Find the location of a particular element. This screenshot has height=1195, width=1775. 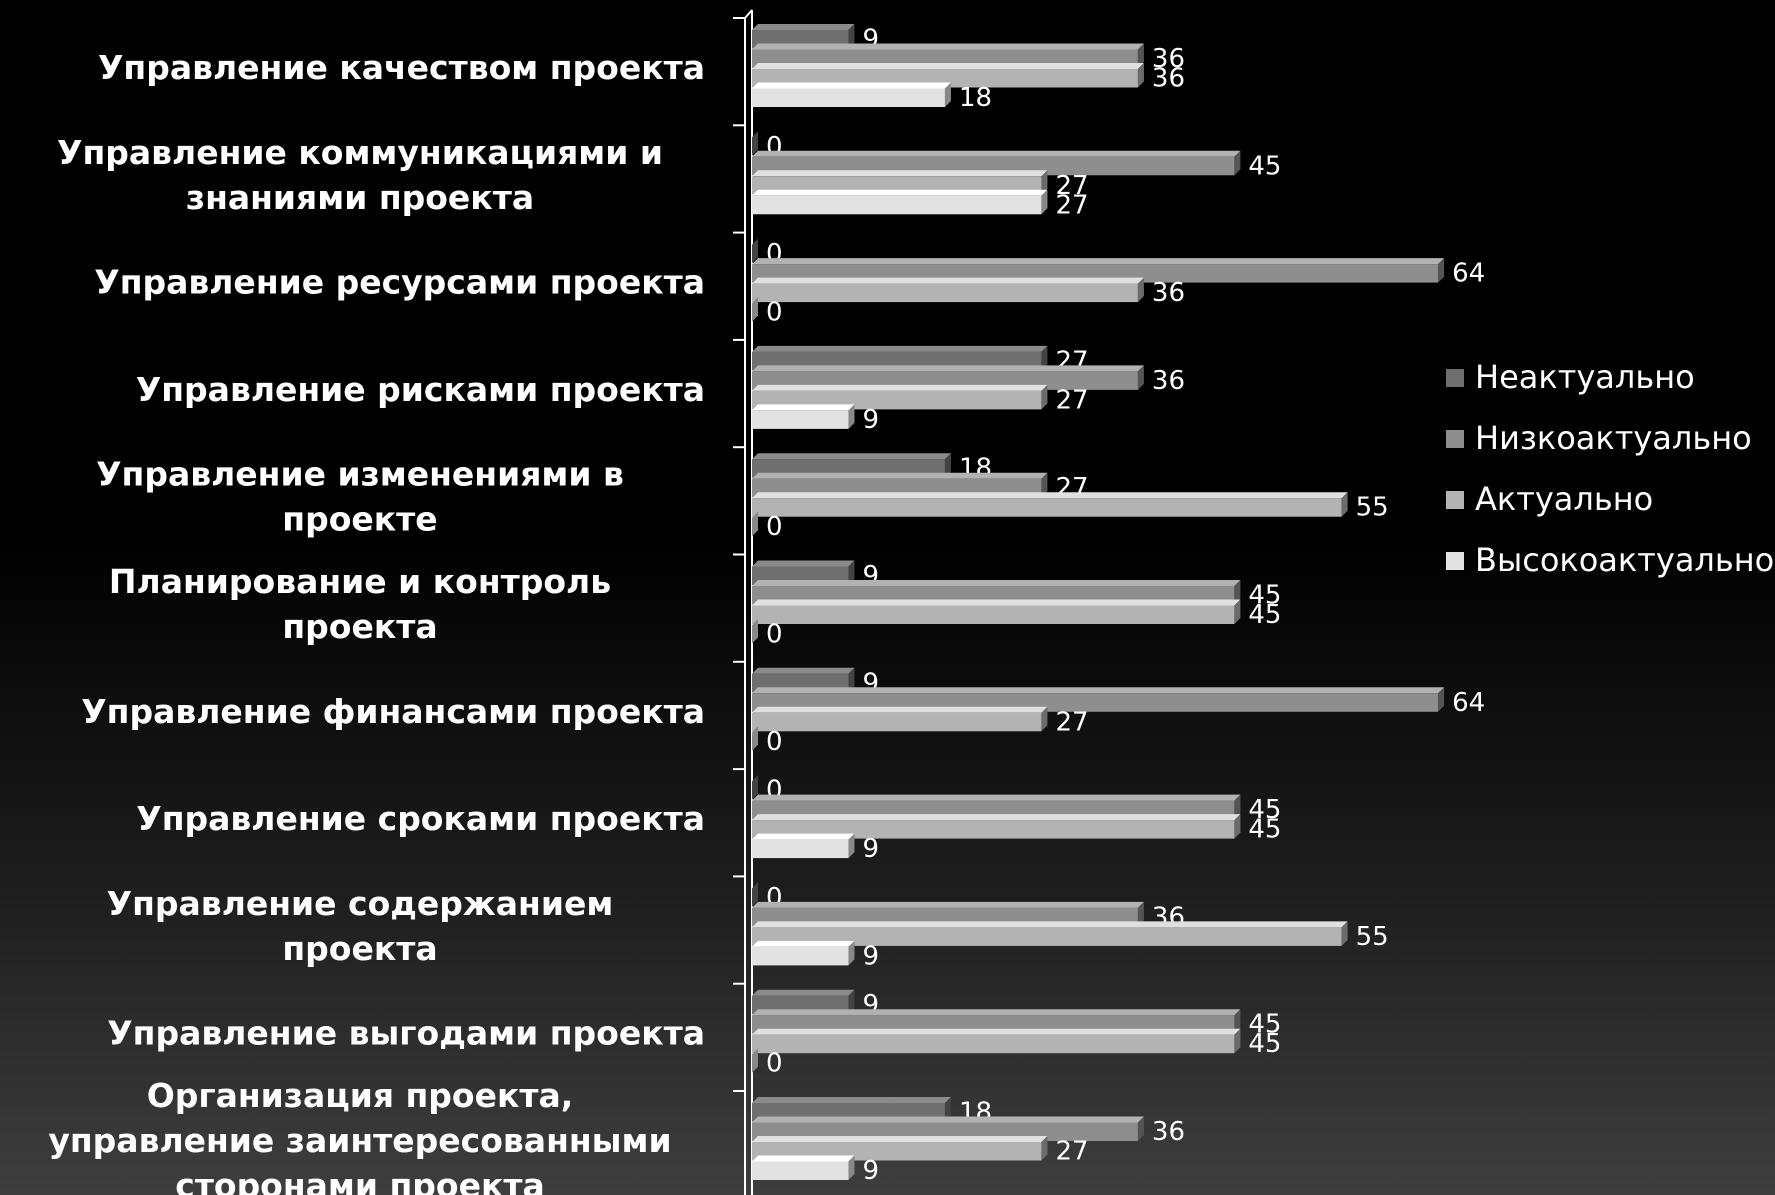

category-label: Управление содержанием is located at coordinates (360, 903).